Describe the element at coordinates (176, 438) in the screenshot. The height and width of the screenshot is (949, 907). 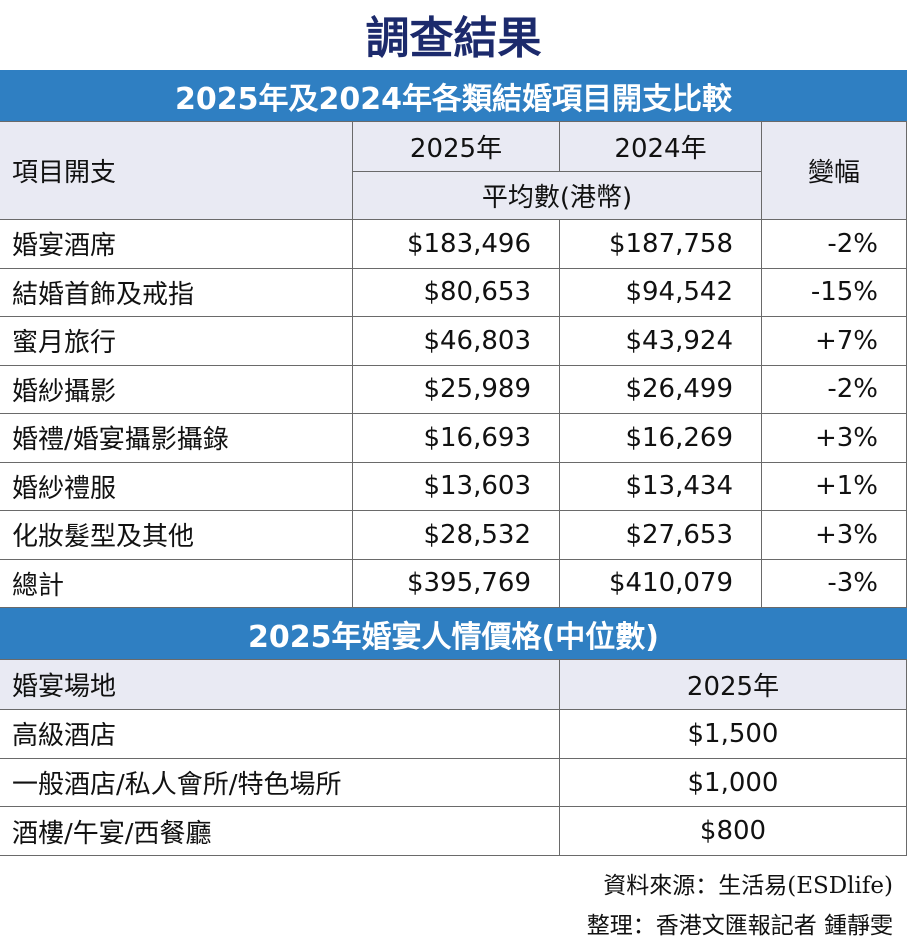
I see `table-cell: 婚禮/婚宴攝影攝錄` at that location.